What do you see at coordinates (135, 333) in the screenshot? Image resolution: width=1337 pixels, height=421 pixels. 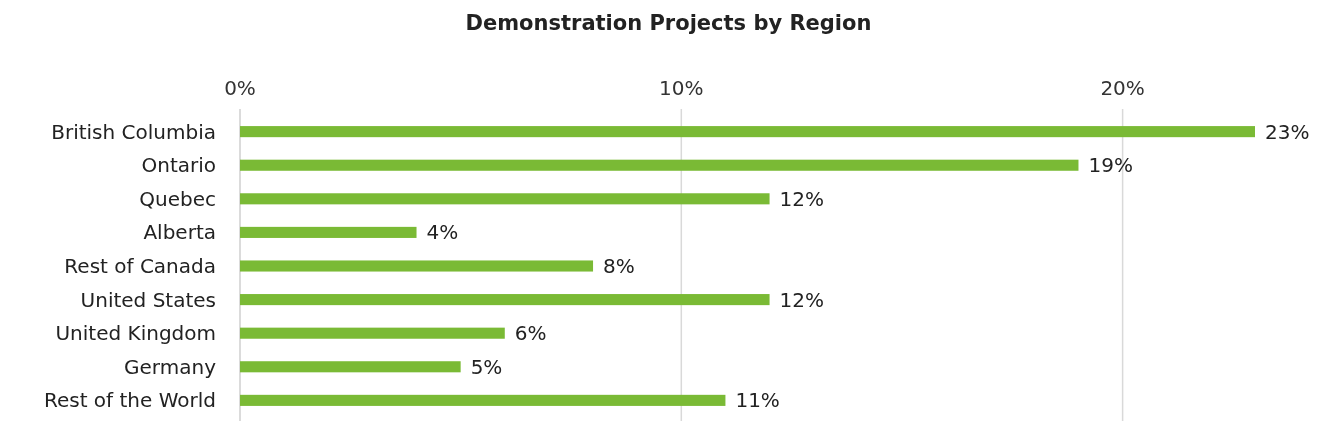 I see `y-tick-label: United Kingdom` at bounding box center [135, 333].